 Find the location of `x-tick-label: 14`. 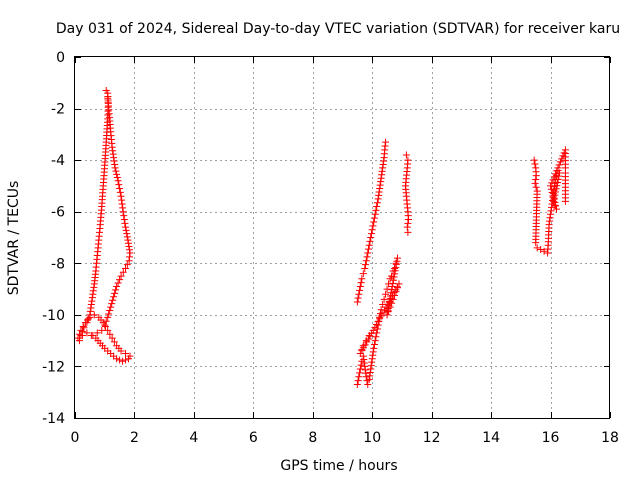

x-tick-label: 14 is located at coordinates (491, 438).